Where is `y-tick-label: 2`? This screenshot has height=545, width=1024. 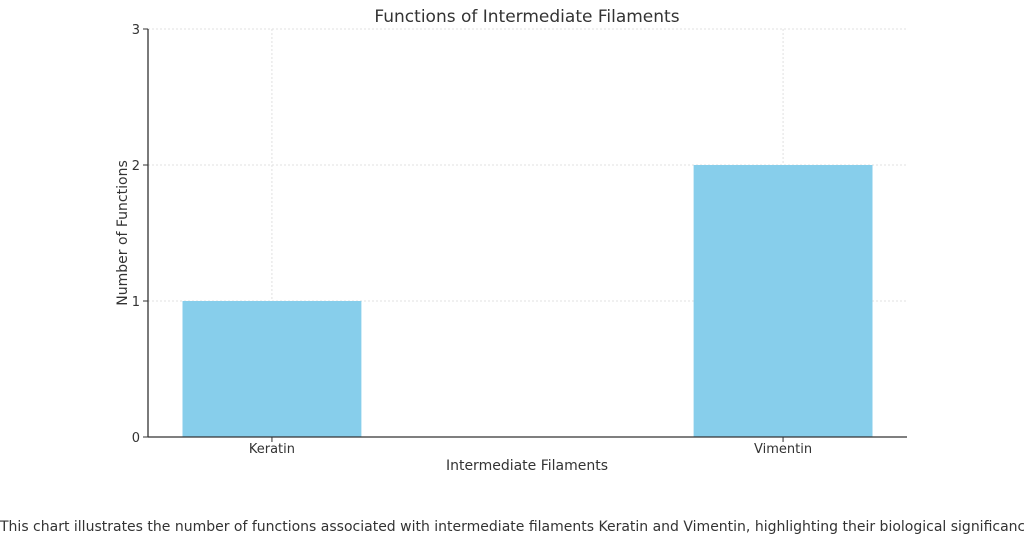
y-tick-label: 2 is located at coordinates (136, 166).